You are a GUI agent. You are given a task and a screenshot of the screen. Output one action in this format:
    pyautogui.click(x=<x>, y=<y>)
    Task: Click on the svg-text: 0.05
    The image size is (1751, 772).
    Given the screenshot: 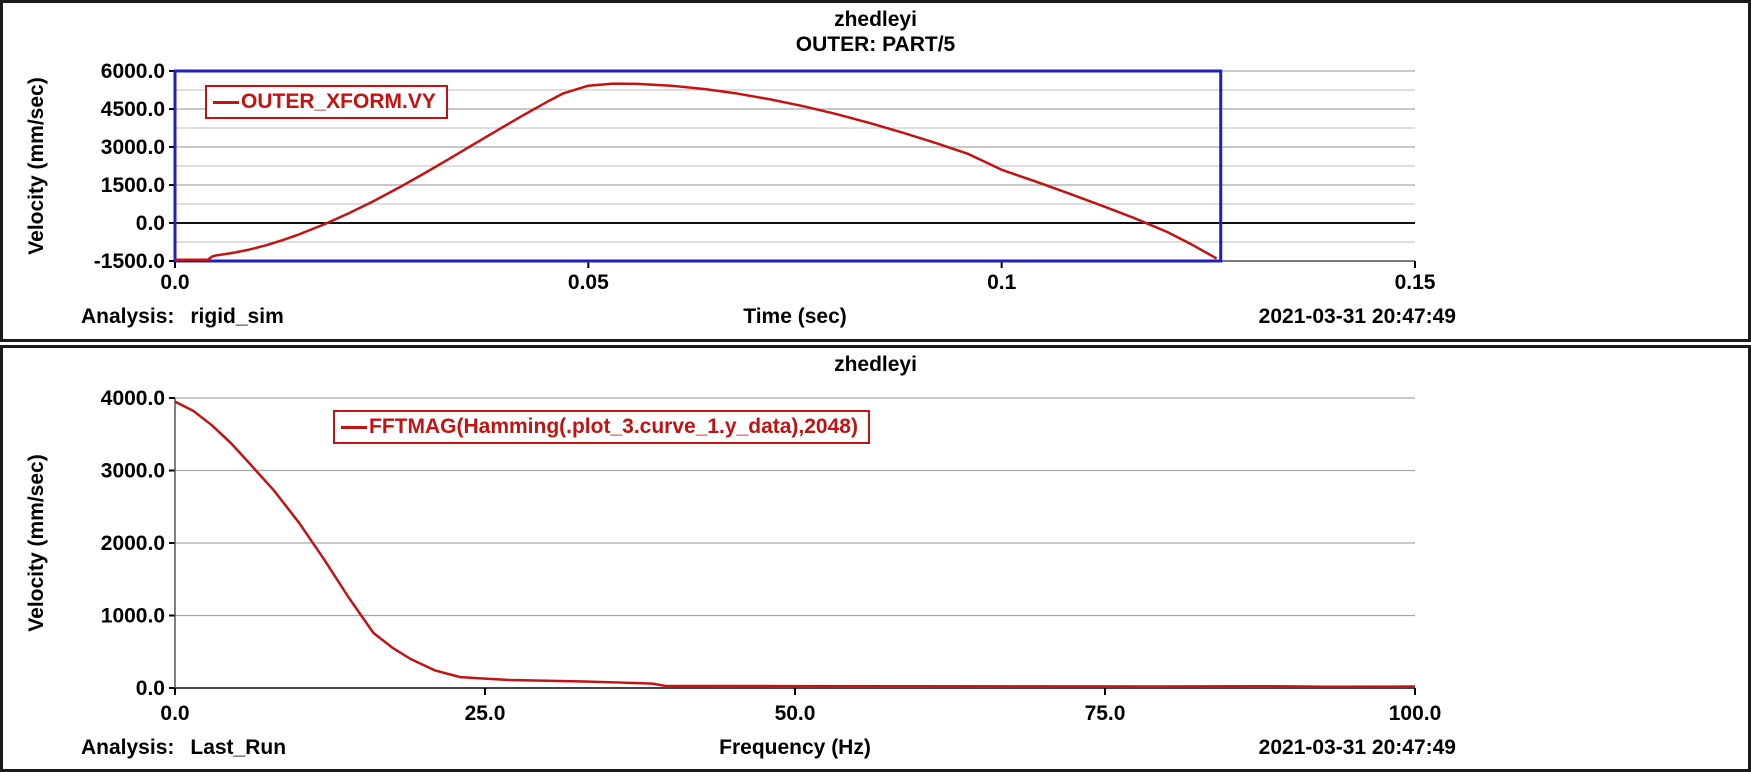 What is the action you would take?
    pyautogui.click(x=588, y=282)
    